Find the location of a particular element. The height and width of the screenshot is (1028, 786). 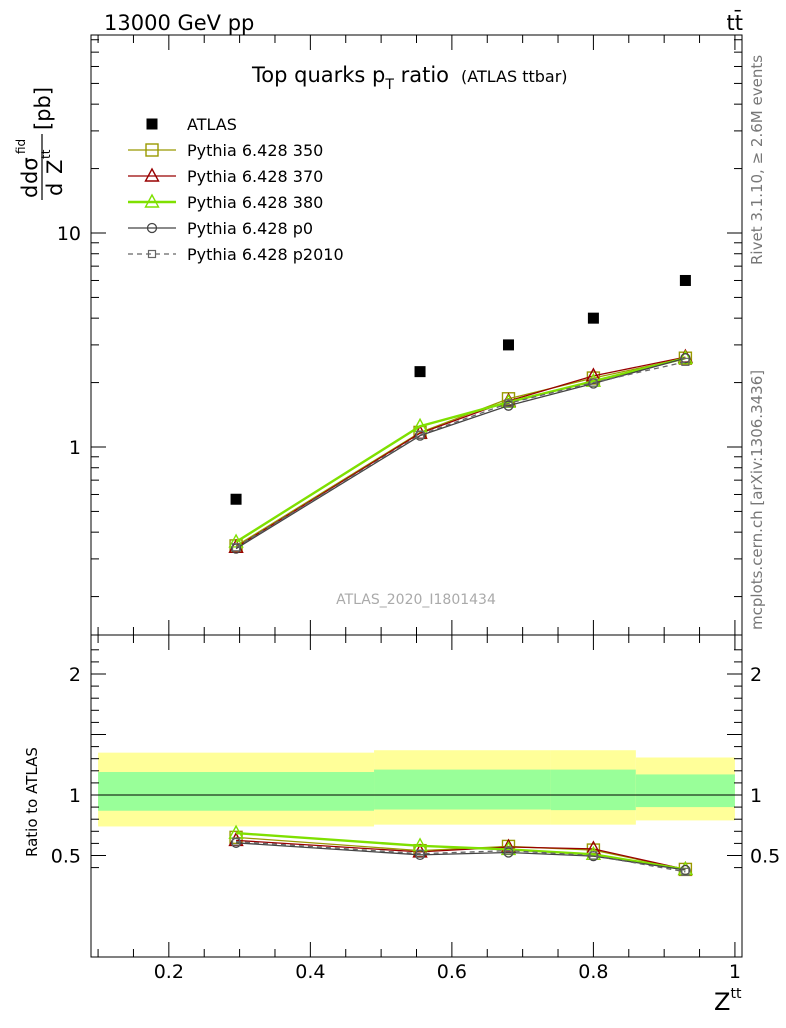

legend-label-pythia-6-428-p0: Pythia 6.428 p0 is located at coordinates (250, 228).